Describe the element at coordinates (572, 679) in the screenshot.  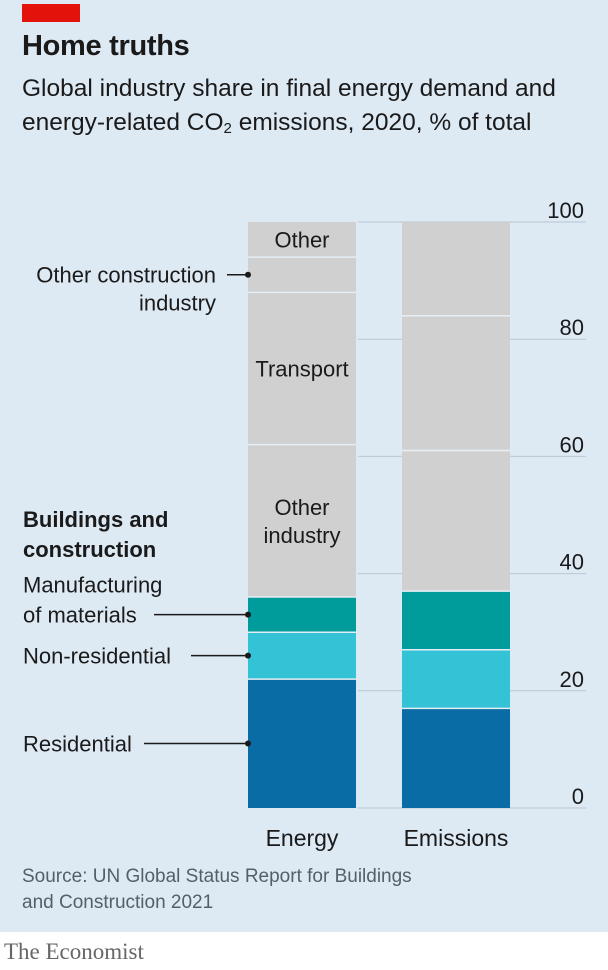
I see `y-tick-label-20: 20` at that location.